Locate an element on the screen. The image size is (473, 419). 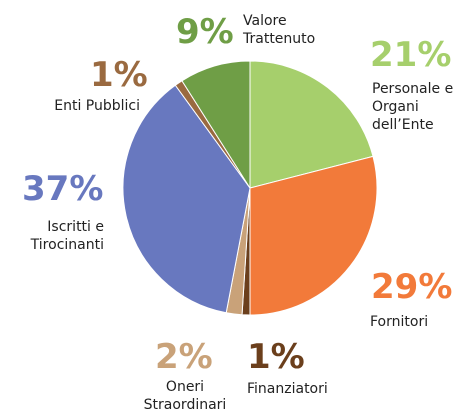
value-label: 2% is located at coordinates (184, 357).